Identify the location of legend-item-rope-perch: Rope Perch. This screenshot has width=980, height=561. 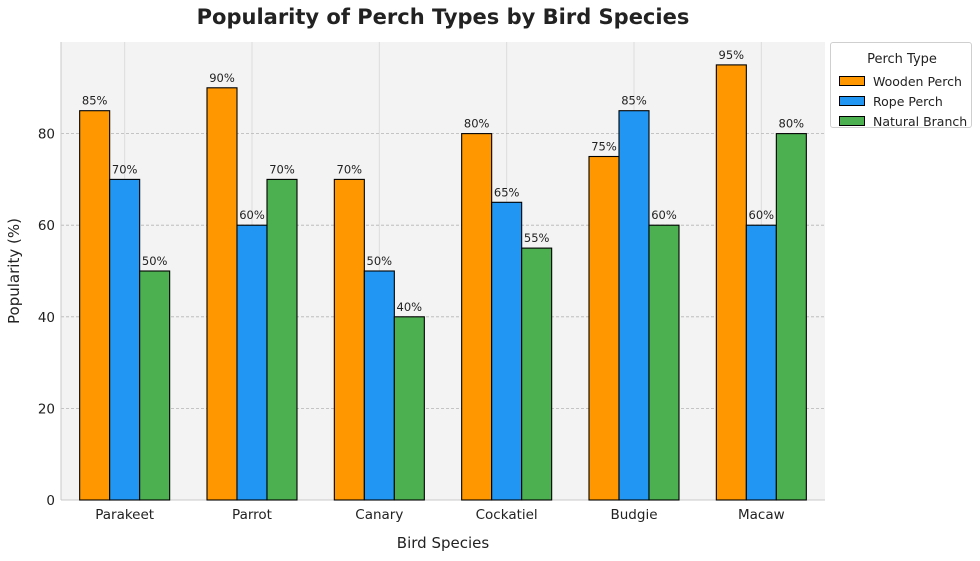
(891, 101).